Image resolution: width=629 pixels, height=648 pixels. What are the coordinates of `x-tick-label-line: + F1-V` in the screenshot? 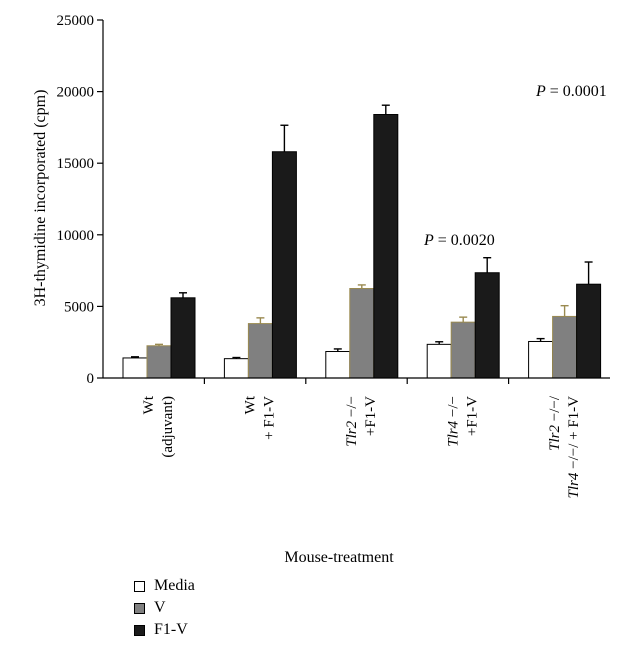 It's located at (270, 418).